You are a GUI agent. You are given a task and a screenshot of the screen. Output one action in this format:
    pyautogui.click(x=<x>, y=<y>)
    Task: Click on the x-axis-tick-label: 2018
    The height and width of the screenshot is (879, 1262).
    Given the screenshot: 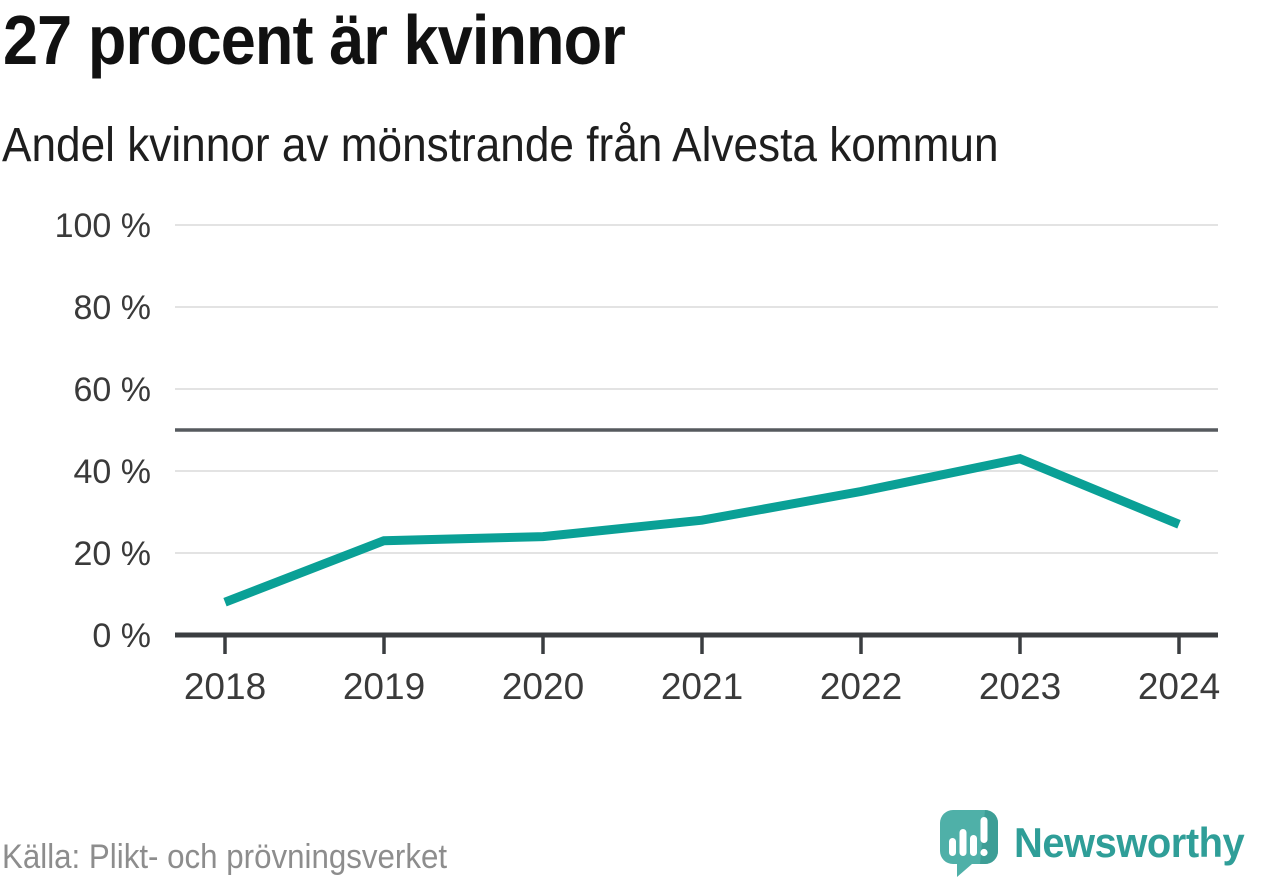 What is the action you would take?
    pyautogui.click(x=225, y=686)
    